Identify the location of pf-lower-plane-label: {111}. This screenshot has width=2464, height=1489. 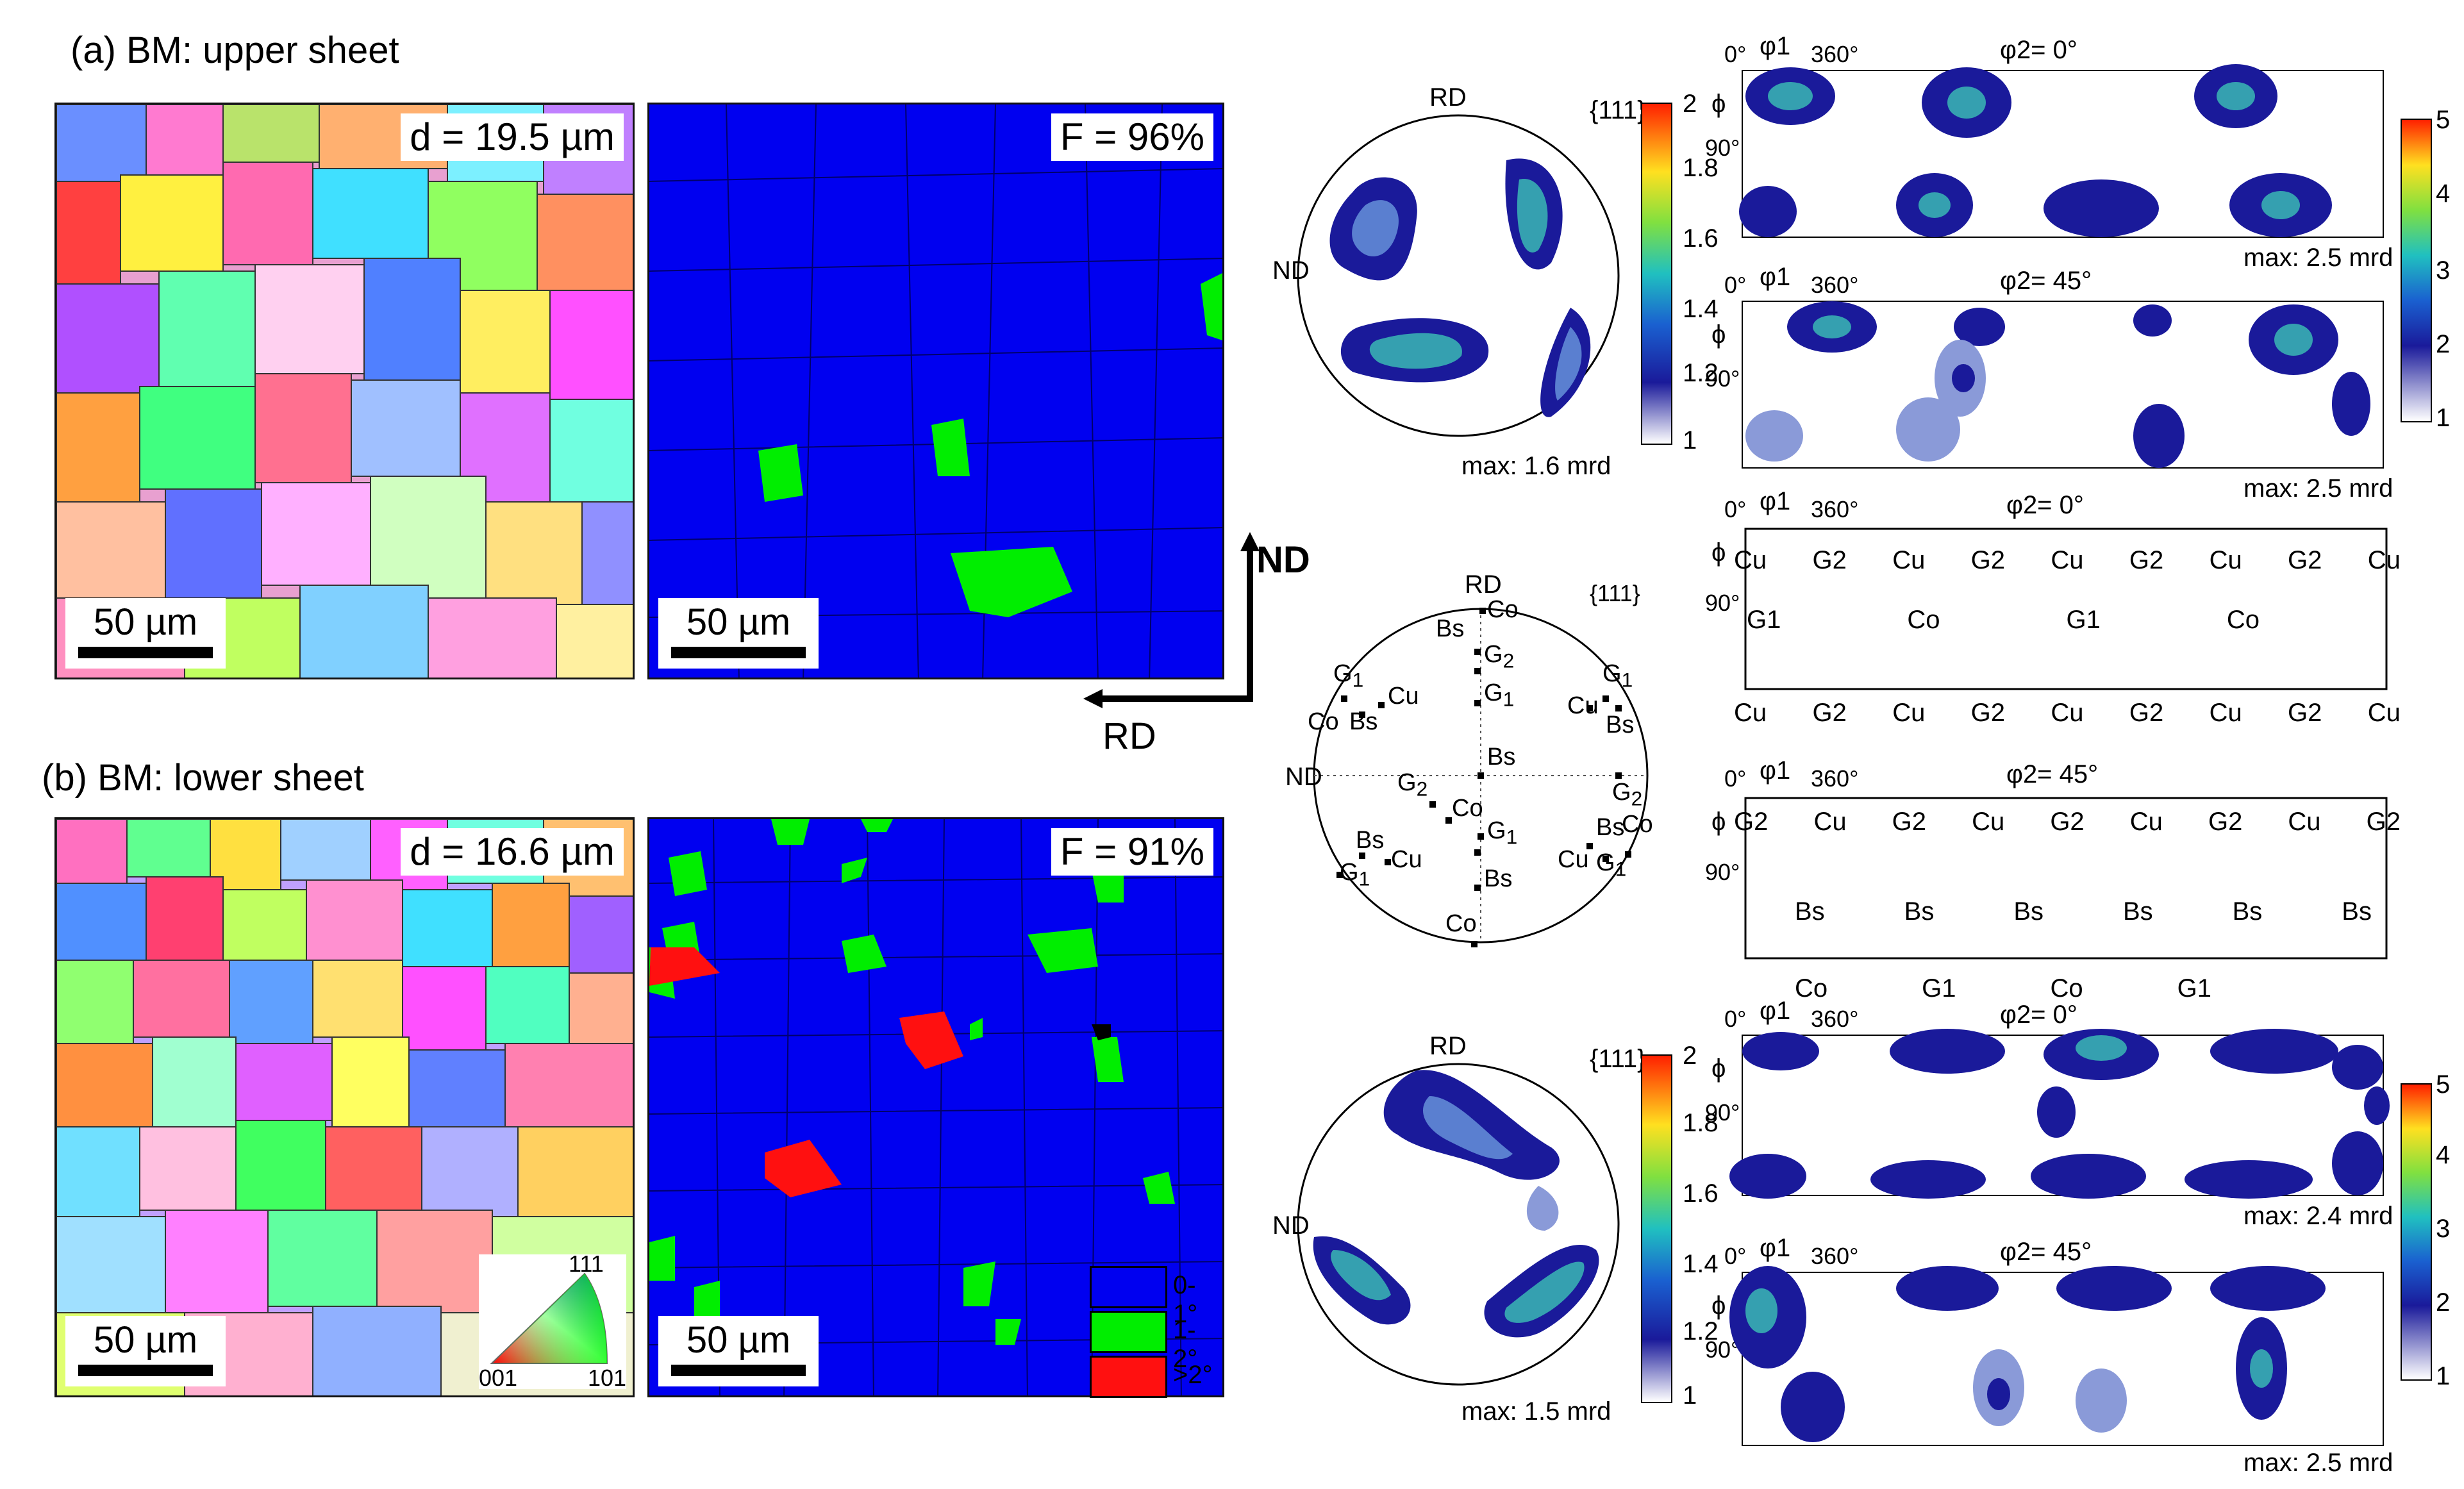
(1618, 1059).